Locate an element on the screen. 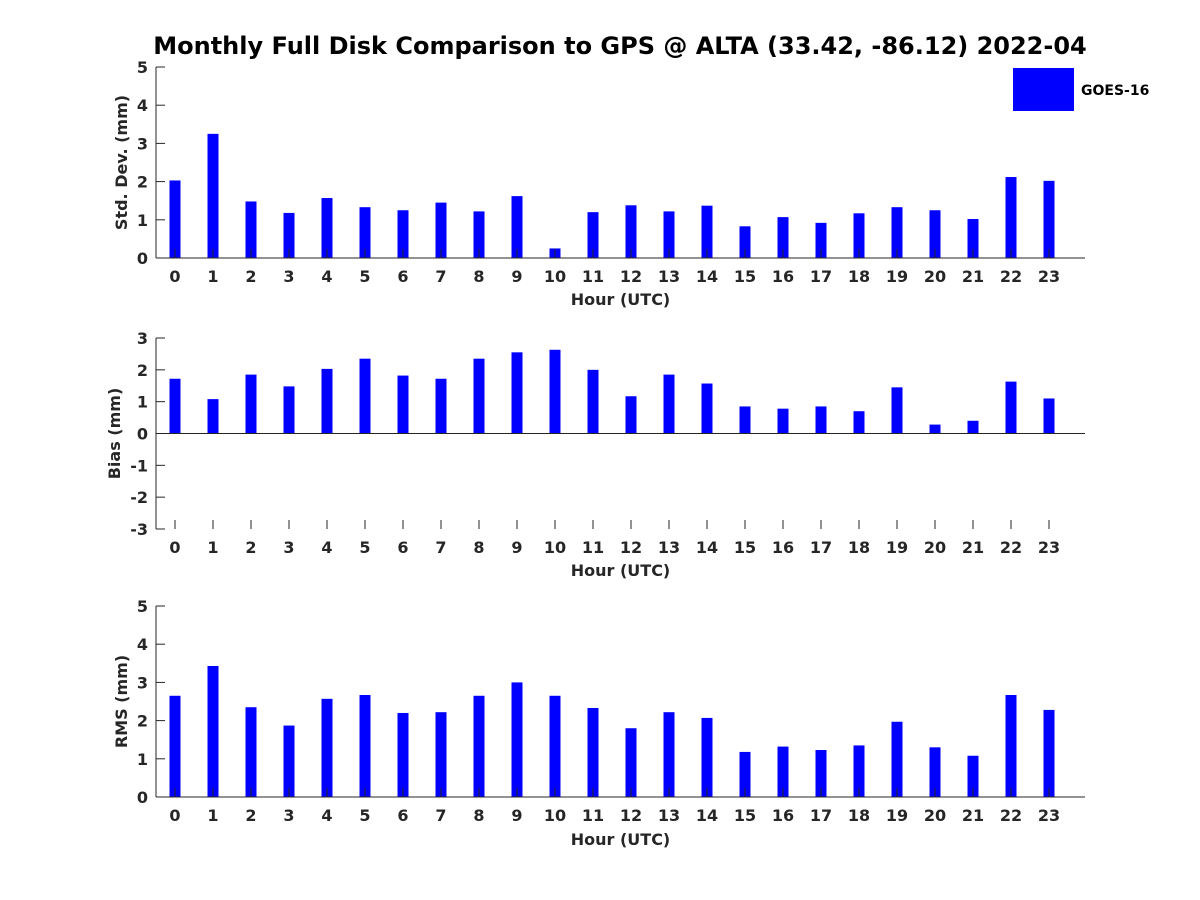 The height and width of the screenshot is (900, 1200). rms-y-axis-label: RMS (mm) is located at coordinates (121, 701).